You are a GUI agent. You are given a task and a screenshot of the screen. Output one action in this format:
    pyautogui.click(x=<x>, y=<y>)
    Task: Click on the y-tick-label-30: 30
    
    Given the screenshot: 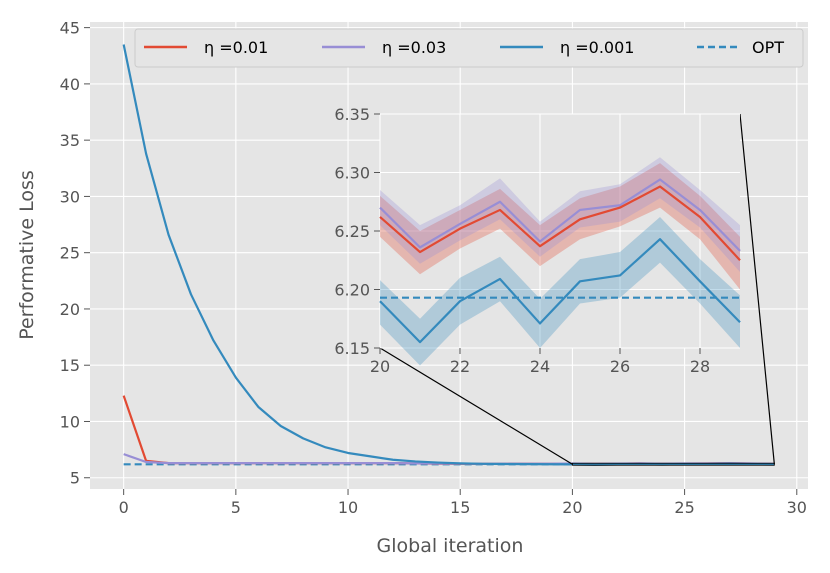 What is the action you would take?
    pyautogui.click(x=70, y=196)
    